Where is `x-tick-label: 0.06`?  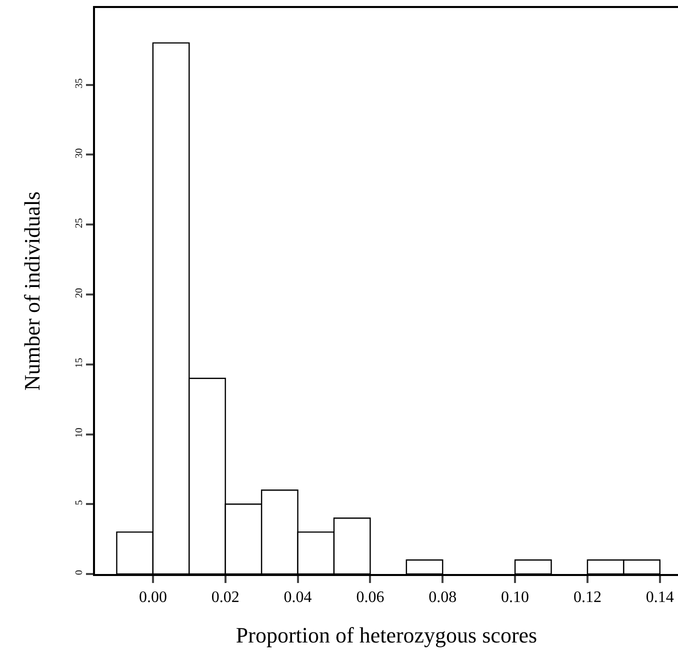 x-tick-label: 0.06 is located at coordinates (370, 597).